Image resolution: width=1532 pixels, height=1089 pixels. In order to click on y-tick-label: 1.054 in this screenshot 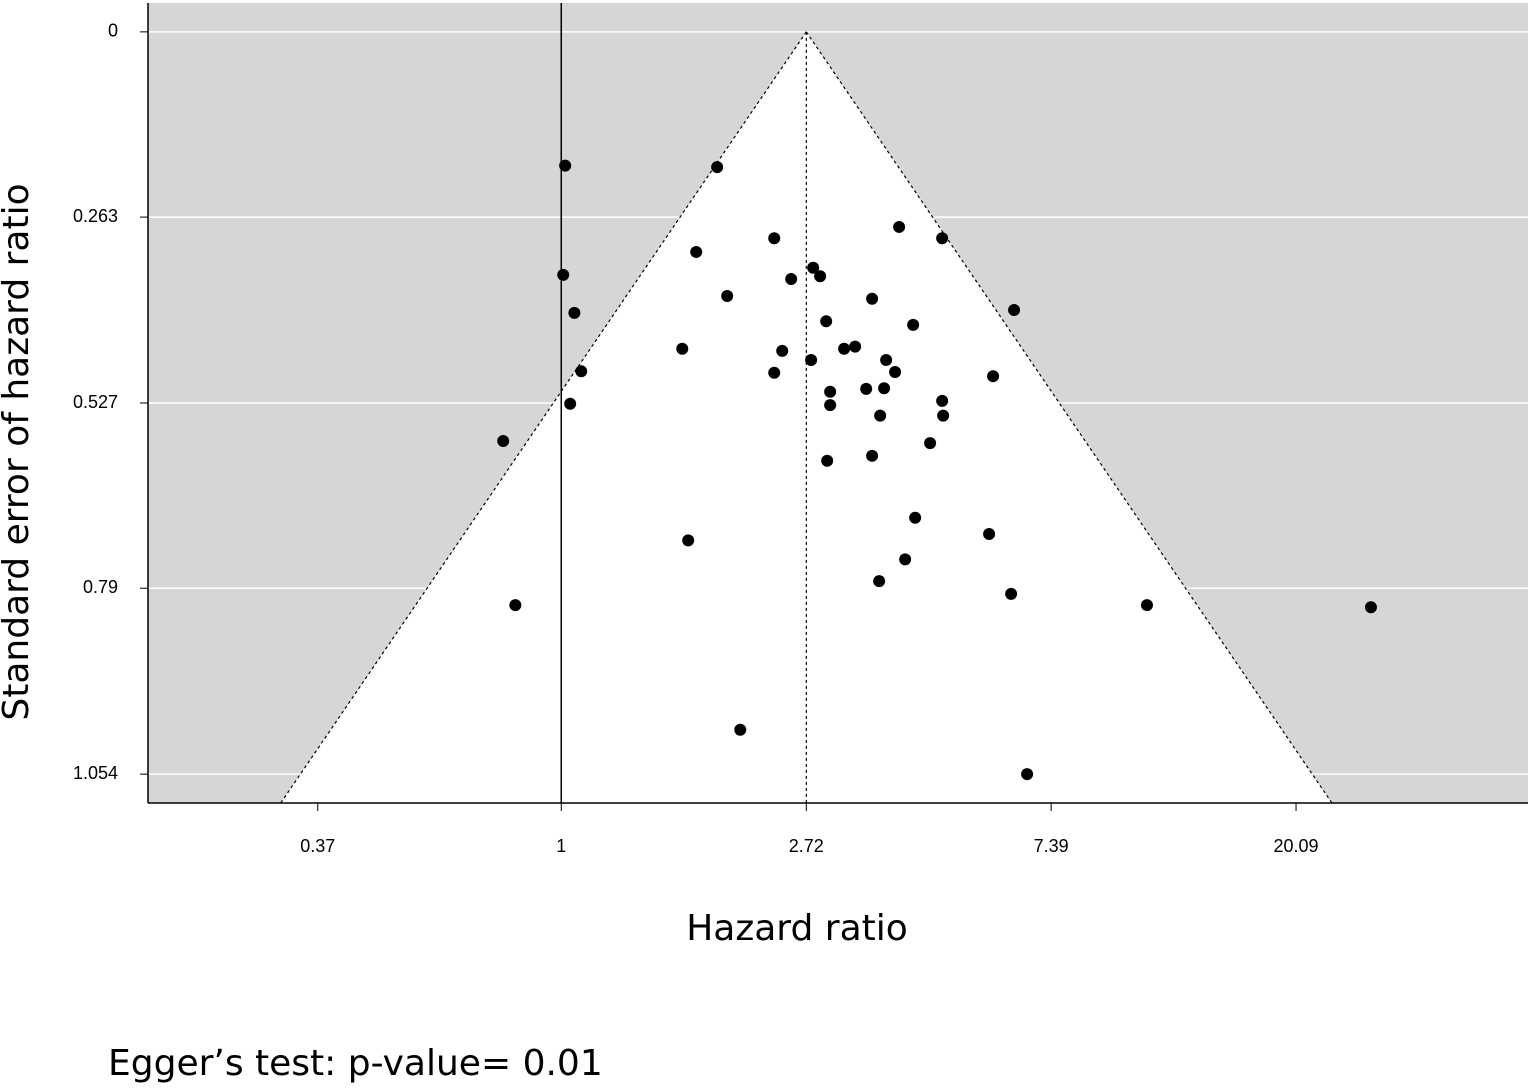, I will do `click(95, 773)`.